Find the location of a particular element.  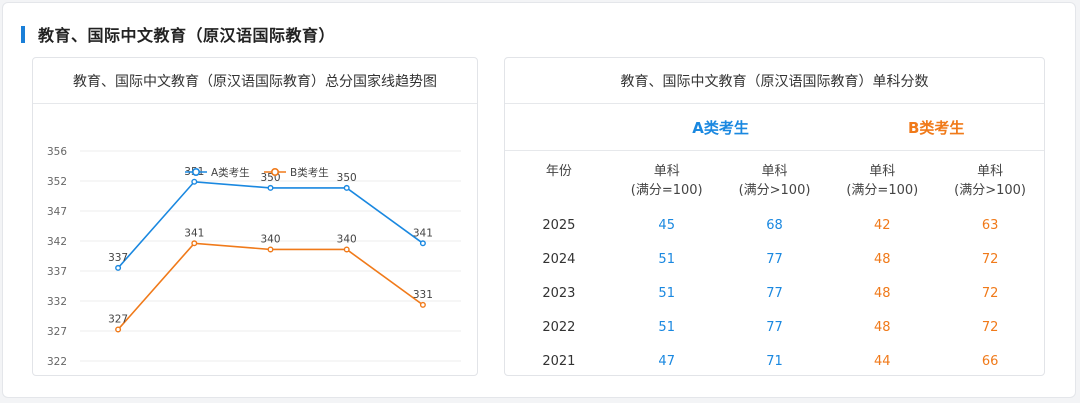

cell-a-100: 47 is located at coordinates (666, 361).